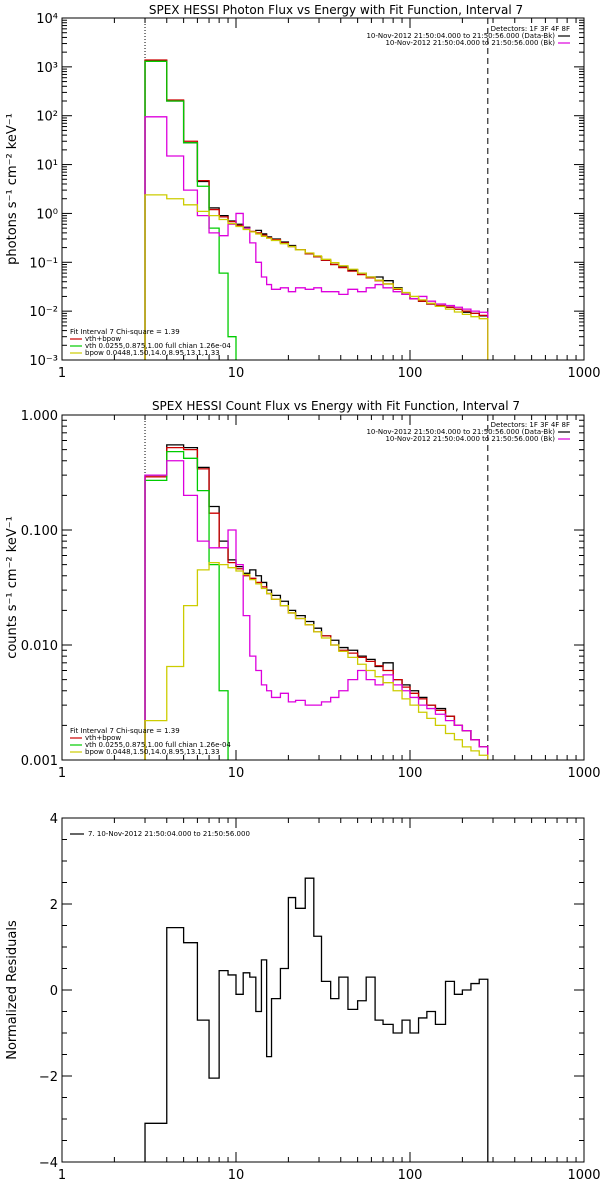 Image resolution: width=600 pixels, height=1200 pixels. I want to click on photon-flux-ylabel: photons s⁻¹ cm⁻² keV⁻¹, so click(12, 189).